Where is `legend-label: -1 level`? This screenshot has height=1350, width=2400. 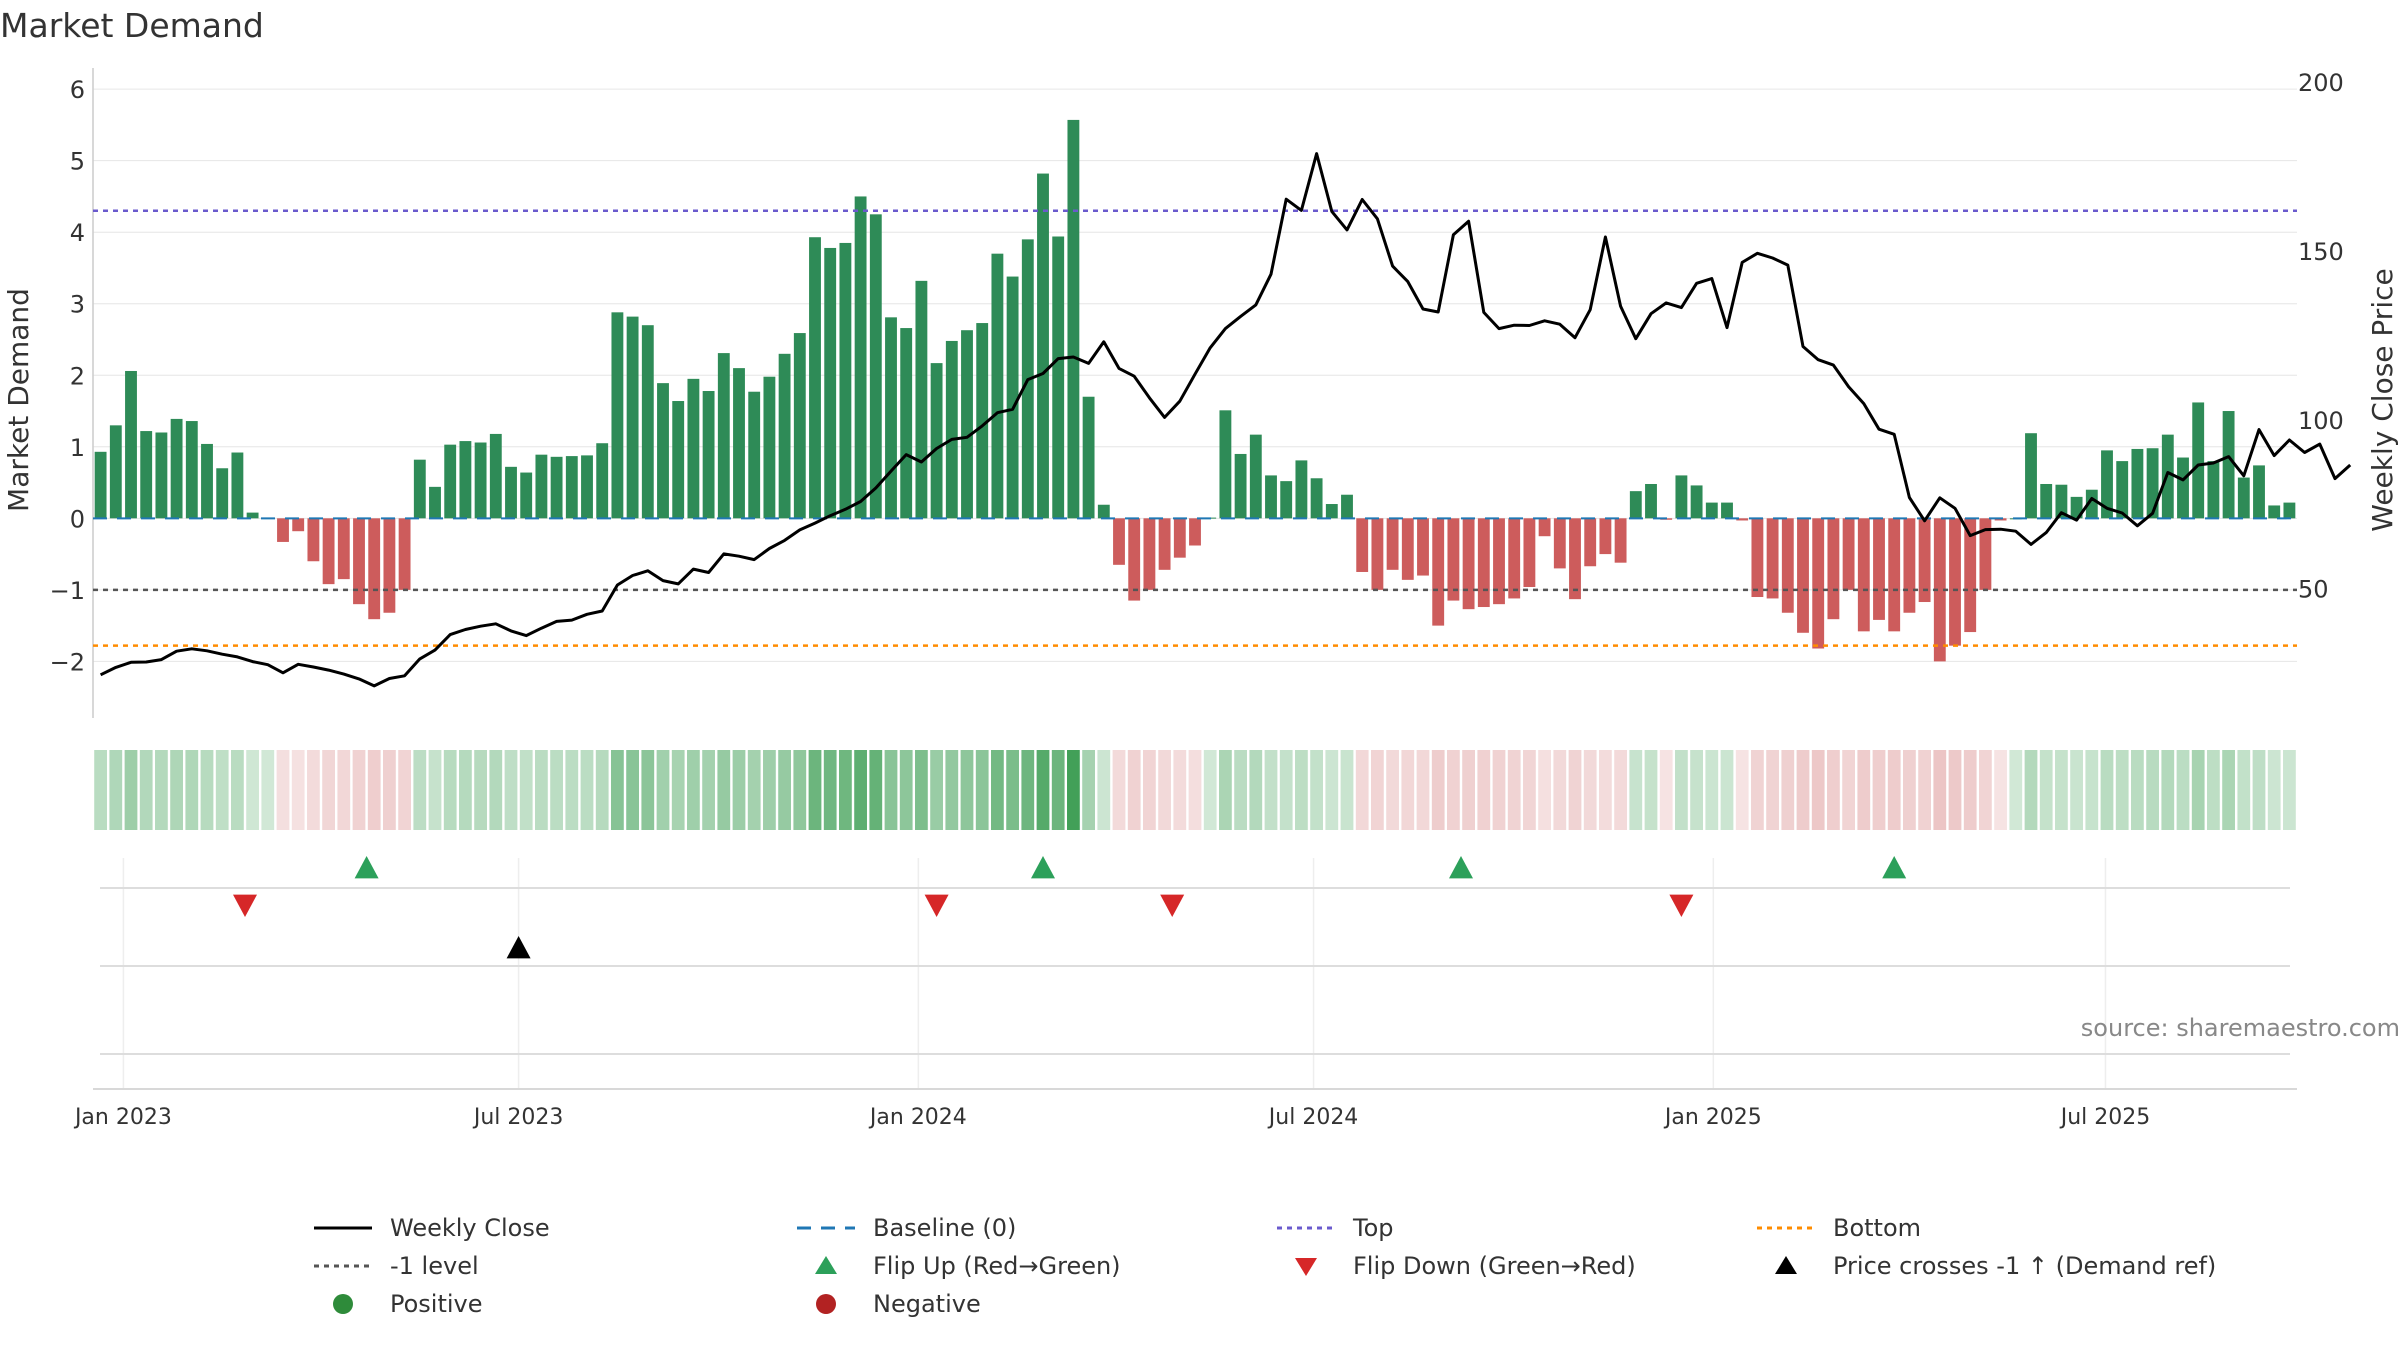 legend-label: -1 level is located at coordinates (434, 1266).